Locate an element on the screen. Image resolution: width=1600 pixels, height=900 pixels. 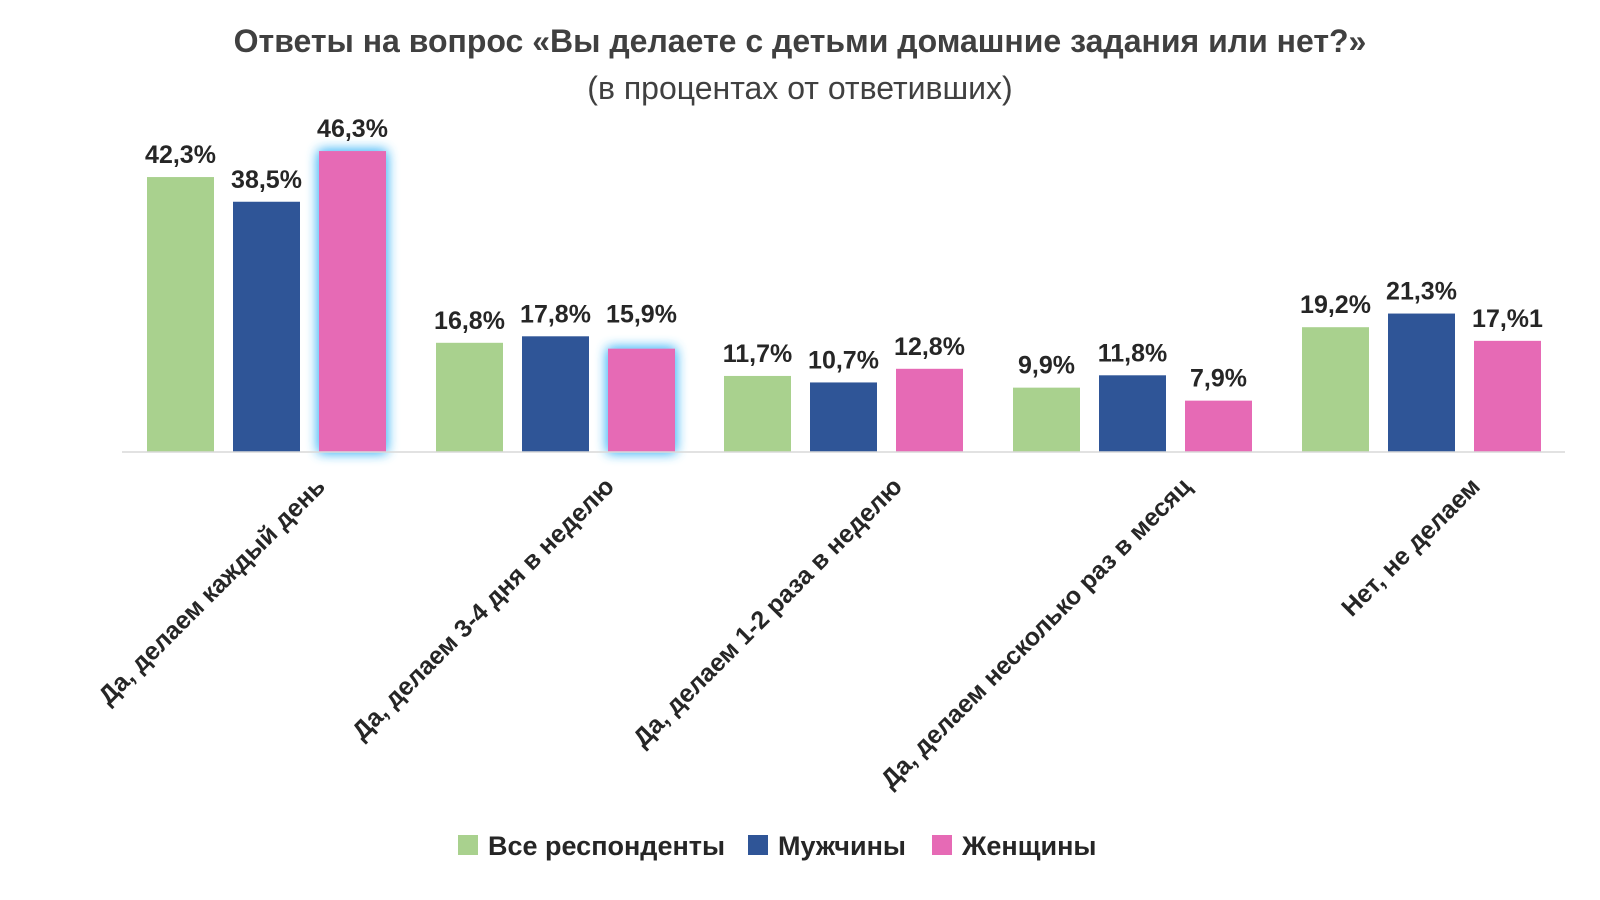
data-label: 16,8% is located at coordinates (469, 321).